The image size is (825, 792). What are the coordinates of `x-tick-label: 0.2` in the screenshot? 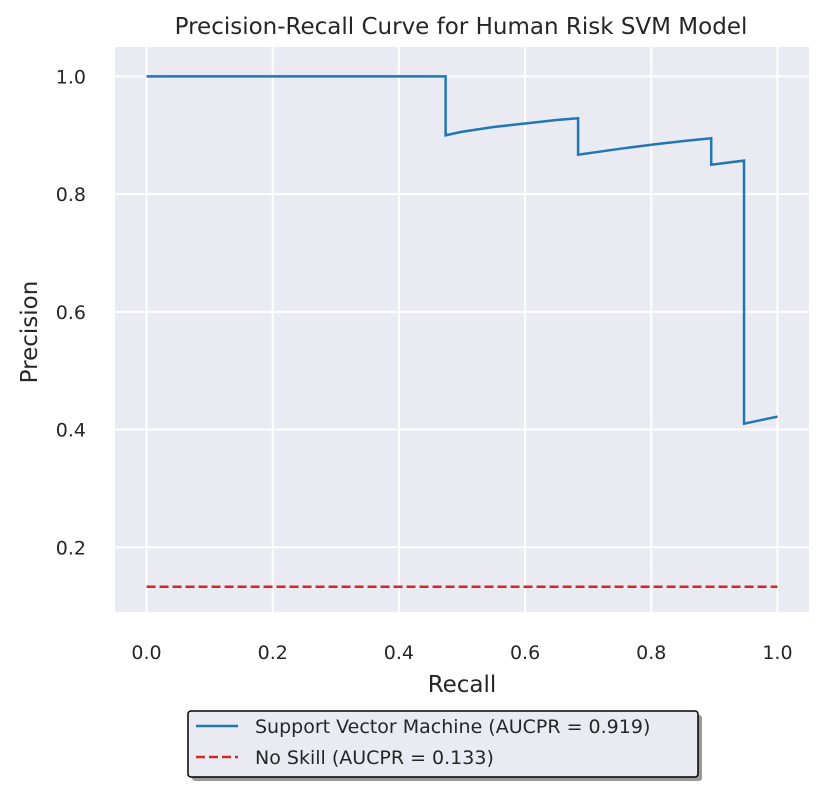 It's located at (273, 653).